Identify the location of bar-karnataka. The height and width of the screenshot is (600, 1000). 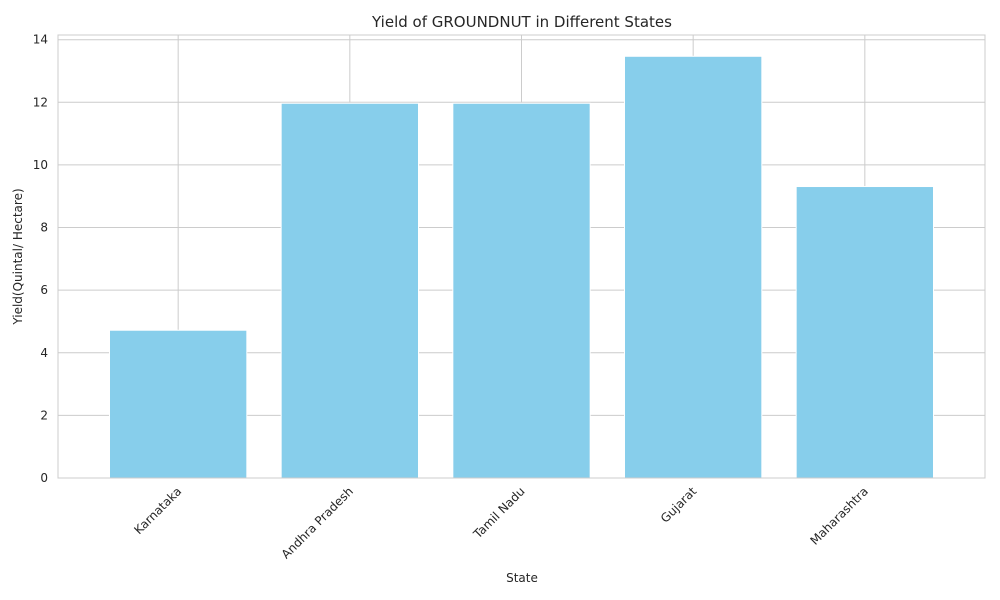
(178, 404).